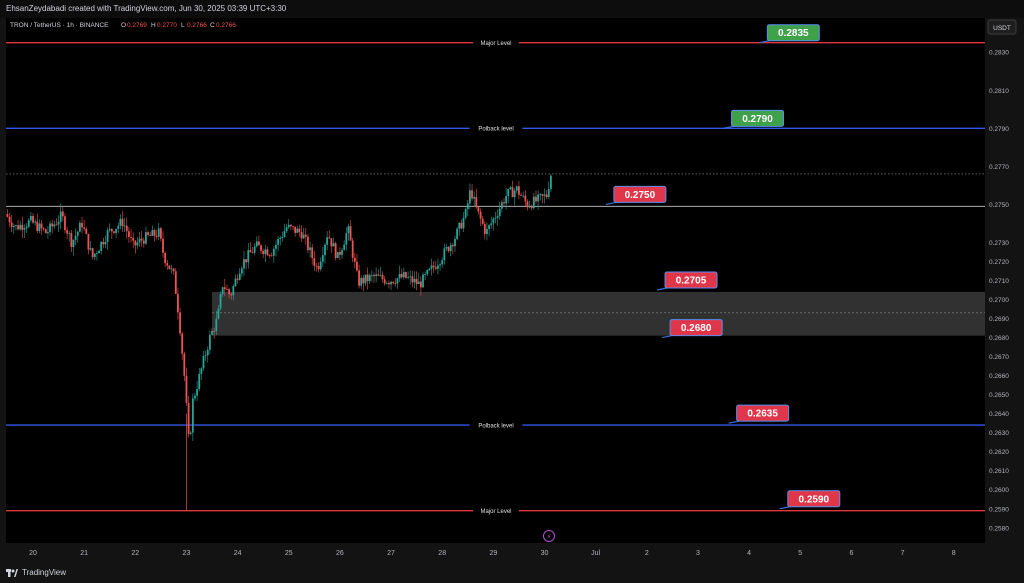 This screenshot has width=1024, height=583. What do you see at coordinates (442, 553) in the screenshot?
I see `x-tick-label: 28` at bounding box center [442, 553].